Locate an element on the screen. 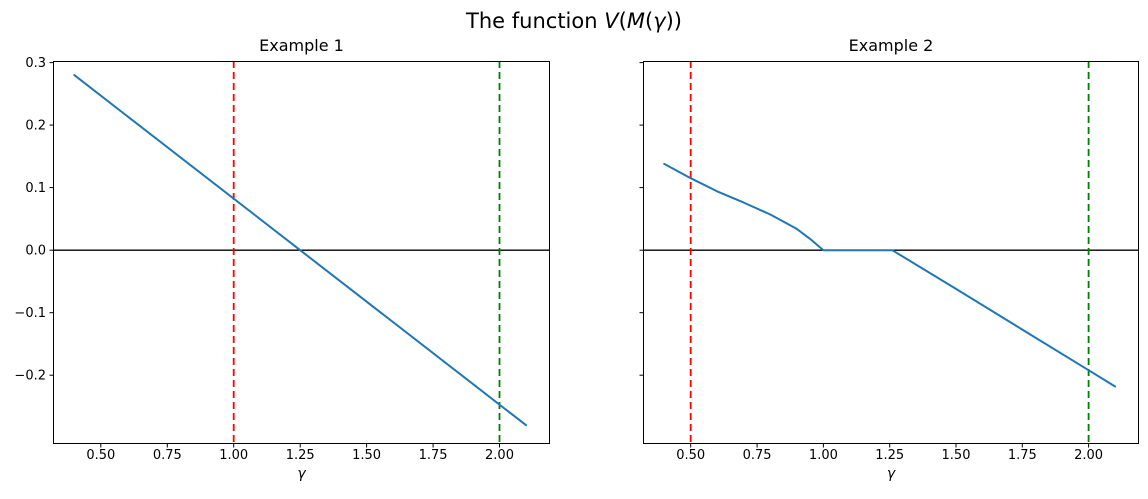 Image resolution: width=1148 pixels, height=499 pixels. y-tick-label: −0.2 is located at coordinates (30, 376).